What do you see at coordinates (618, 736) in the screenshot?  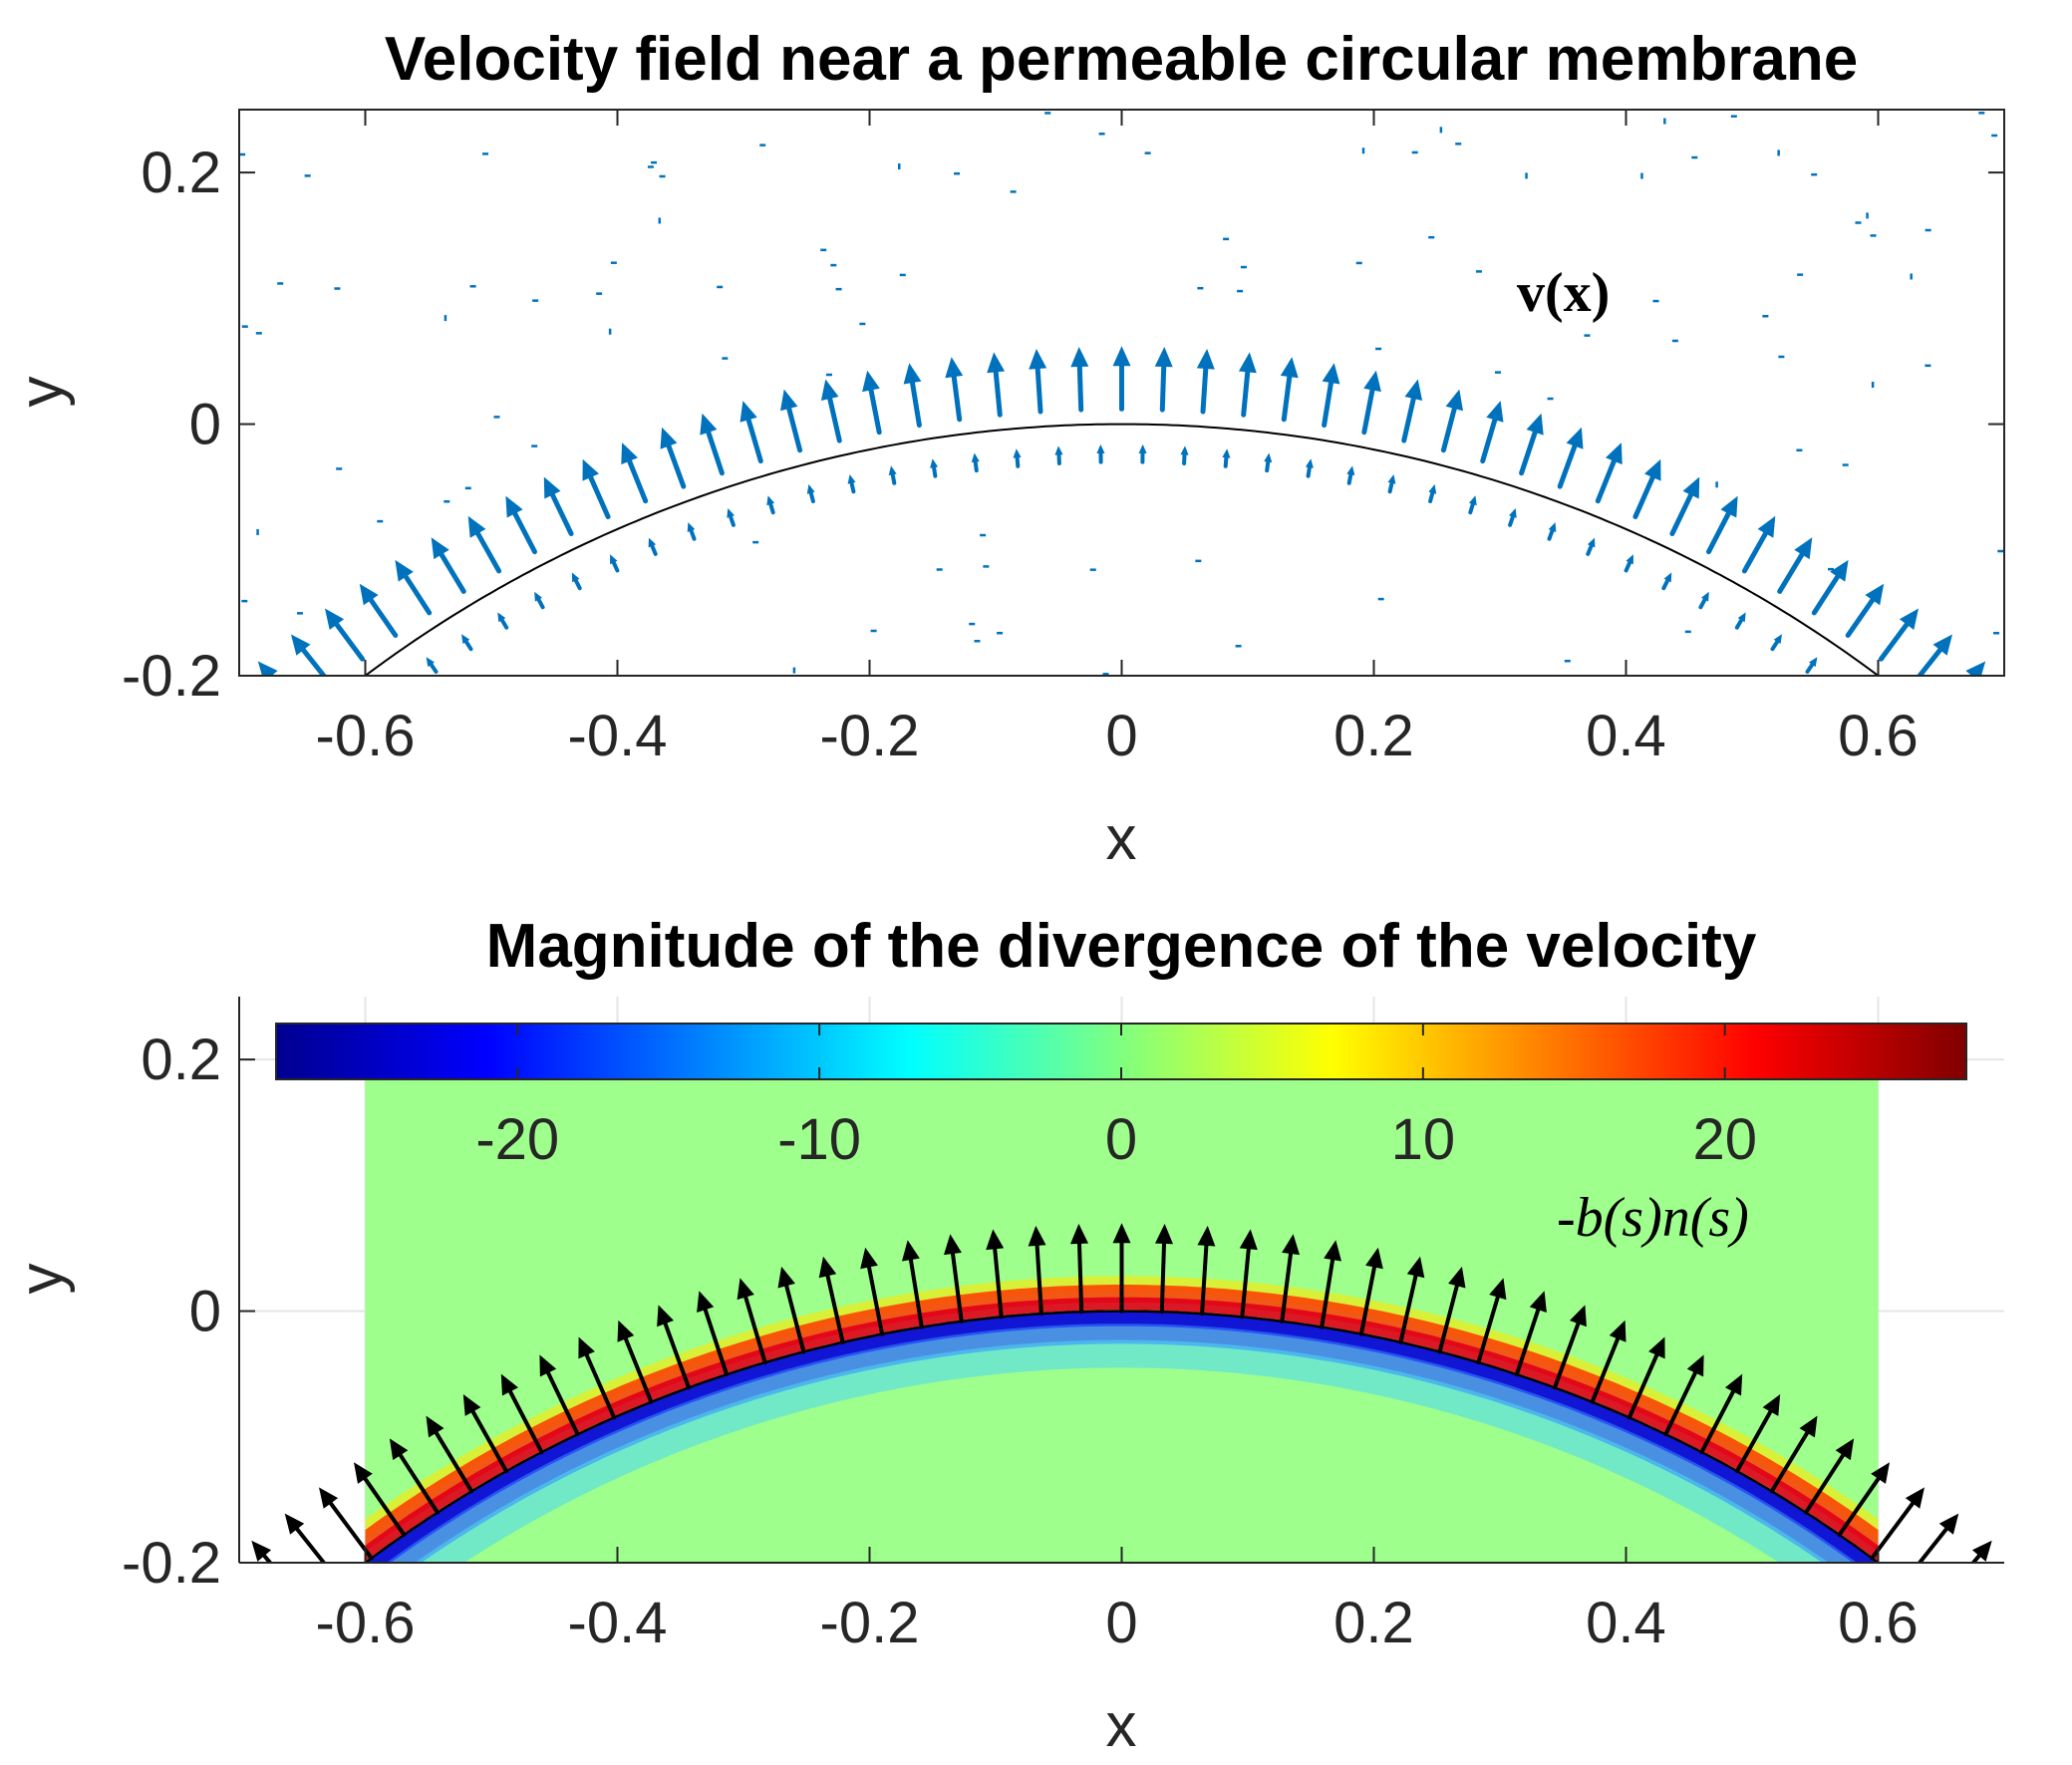 I see `x-tick-label: -0.4` at bounding box center [618, 736].